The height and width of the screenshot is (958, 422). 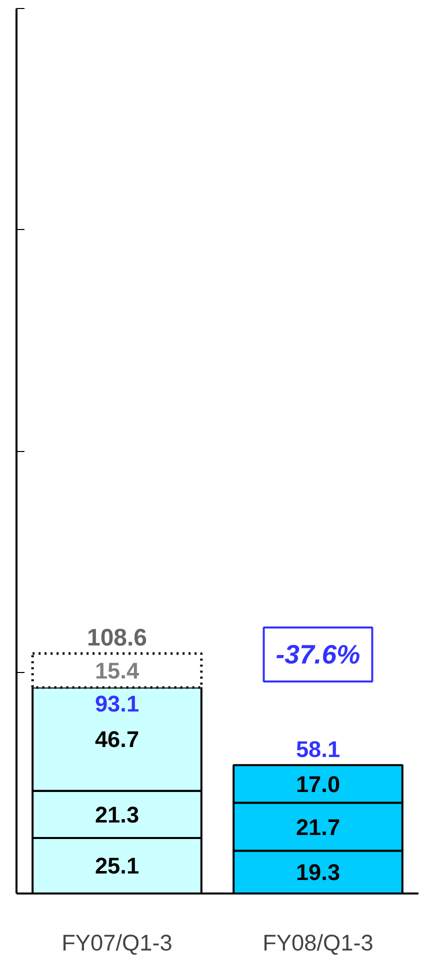 I want to click on data-label: 21.7, so click(x=318, y=827).